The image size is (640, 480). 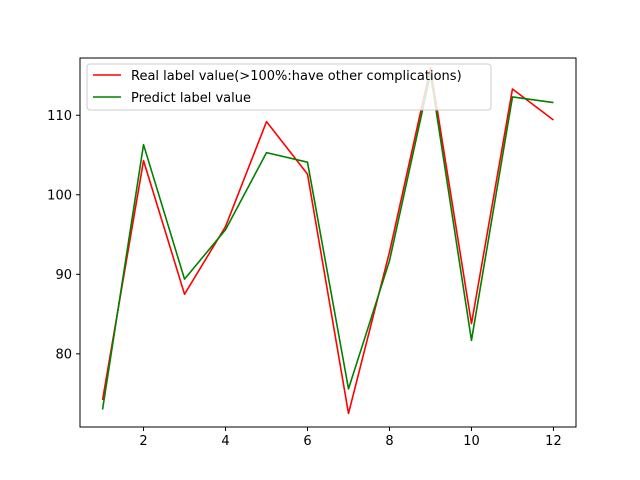 I want to click on legend-box, so click(x=289, y=87).